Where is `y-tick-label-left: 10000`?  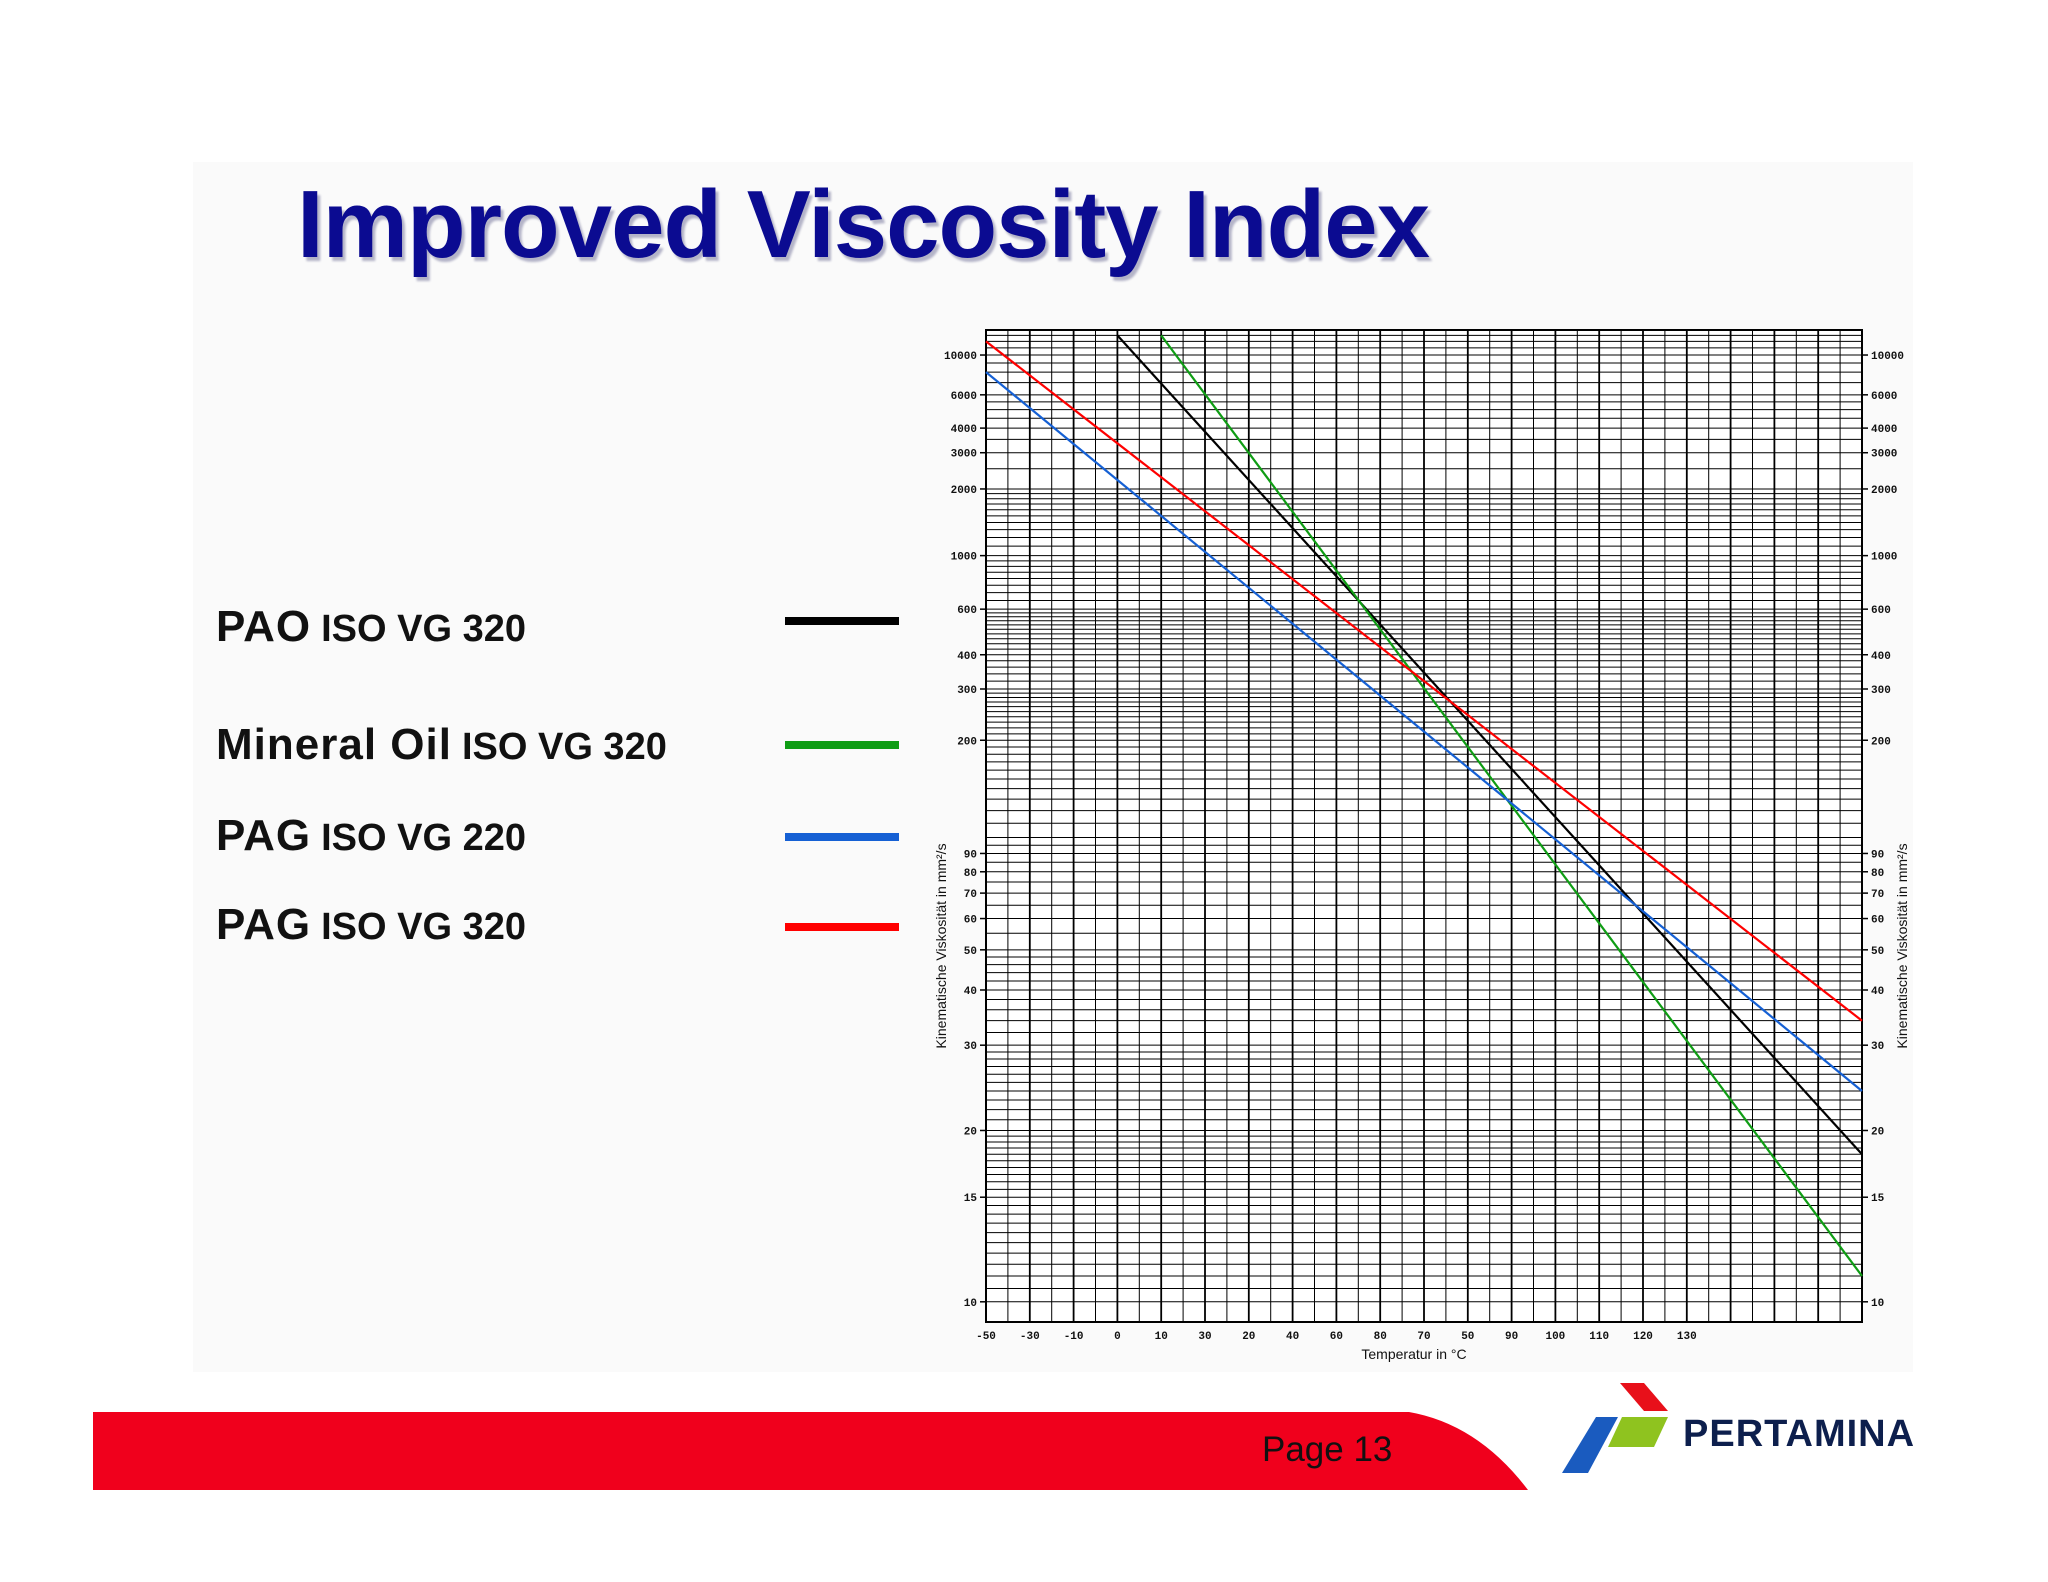
y-tick-label-left: 10000 is located at coordinates (960, 357).